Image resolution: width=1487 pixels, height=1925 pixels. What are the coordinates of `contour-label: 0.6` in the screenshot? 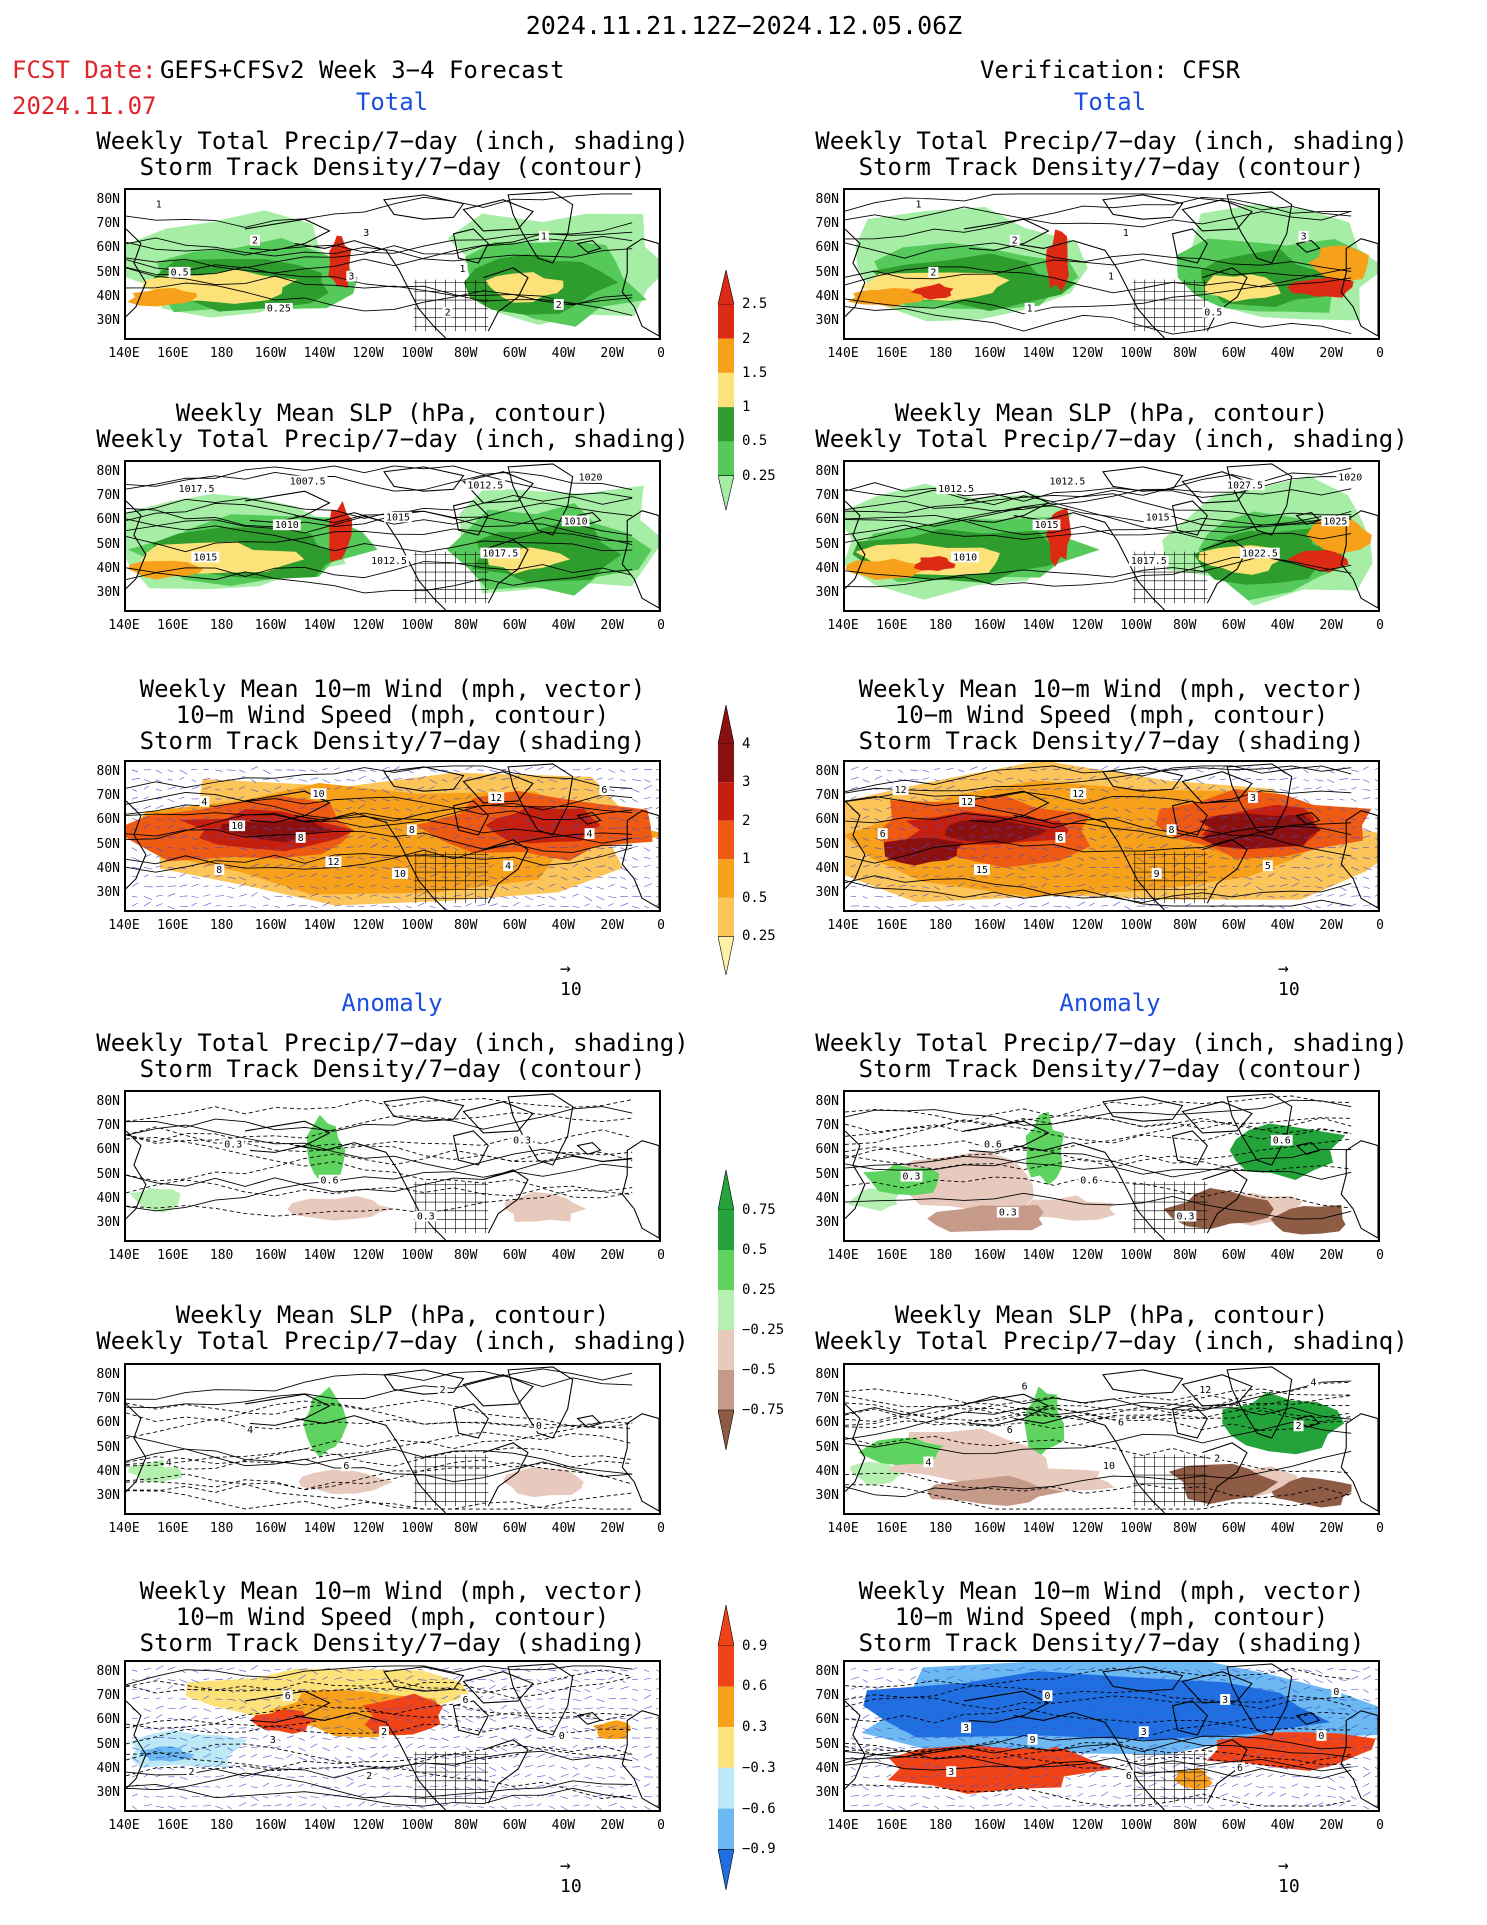 It's located at (1089, 1181).